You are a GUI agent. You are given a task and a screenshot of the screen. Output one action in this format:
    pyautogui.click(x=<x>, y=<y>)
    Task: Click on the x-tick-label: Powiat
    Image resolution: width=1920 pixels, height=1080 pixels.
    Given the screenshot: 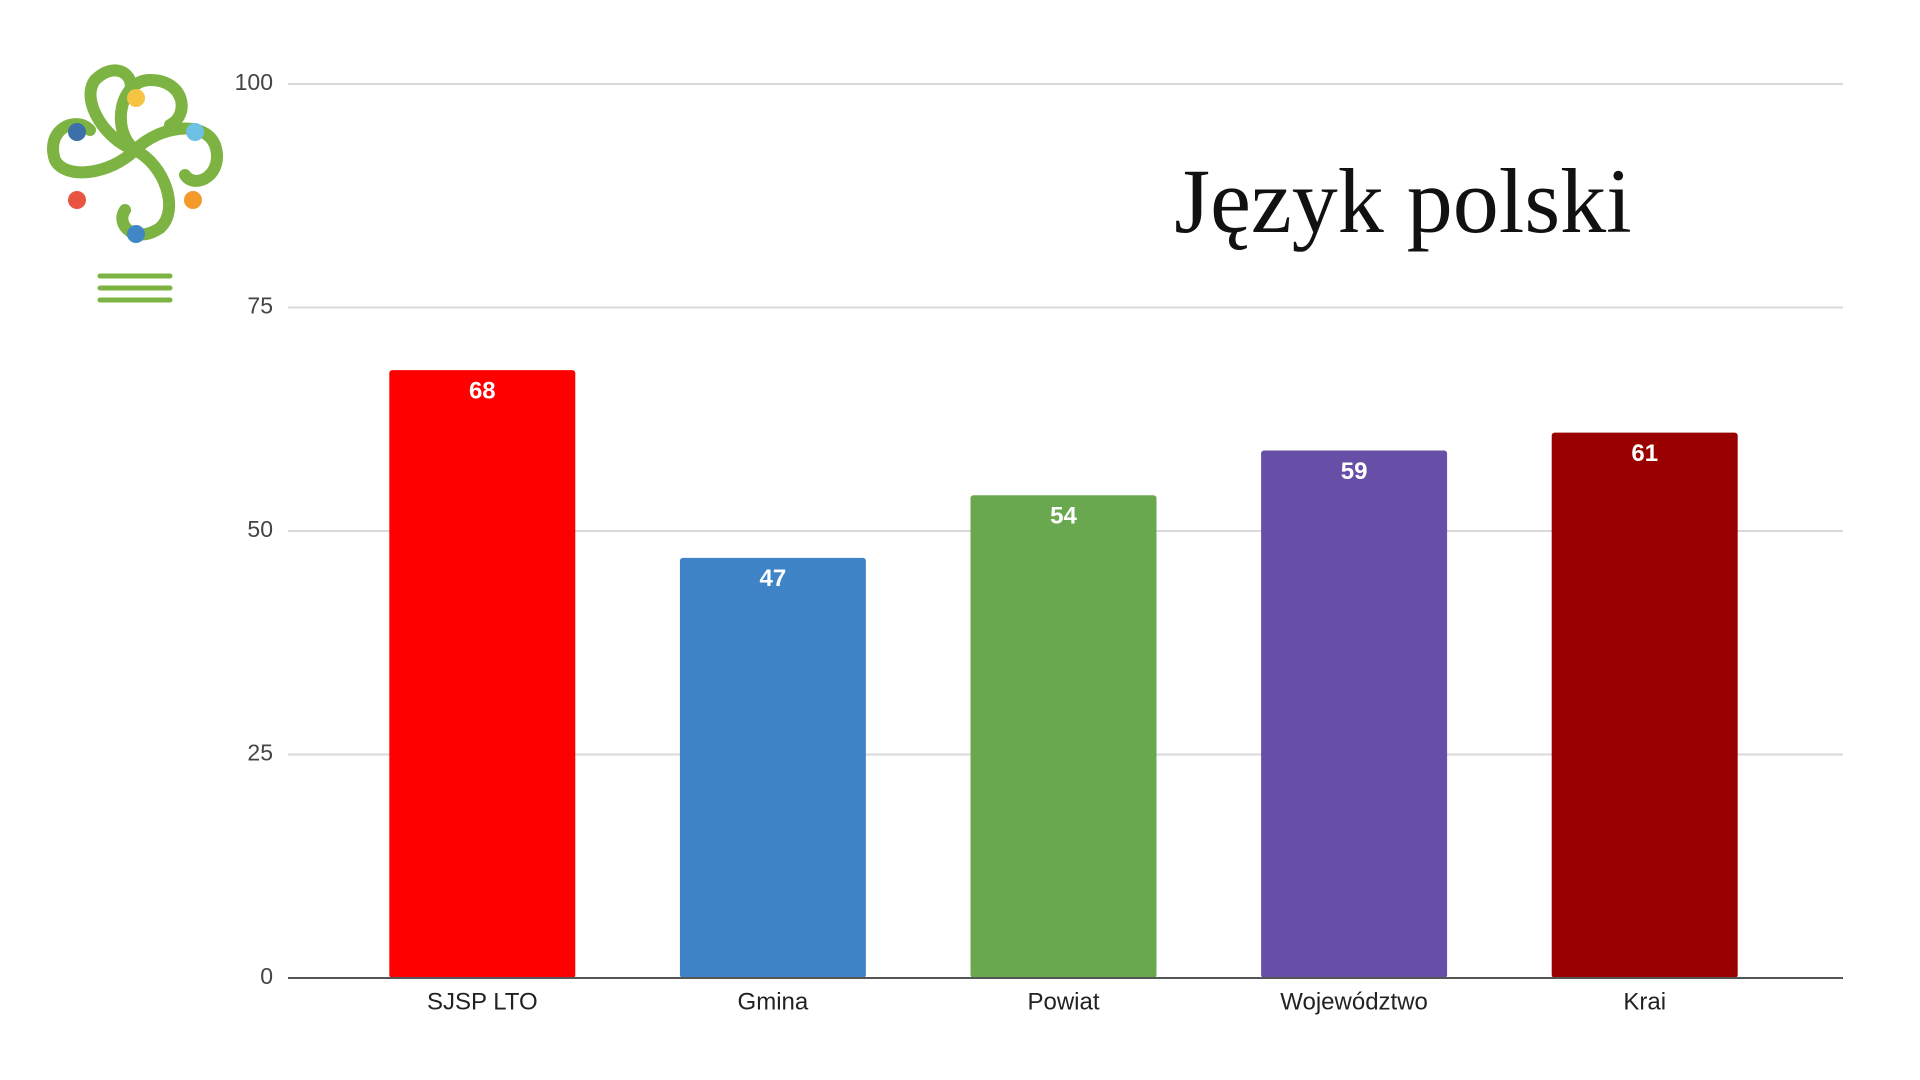 What is the action you would take?
    pyautogui.click(x=1063, y=1001)
    